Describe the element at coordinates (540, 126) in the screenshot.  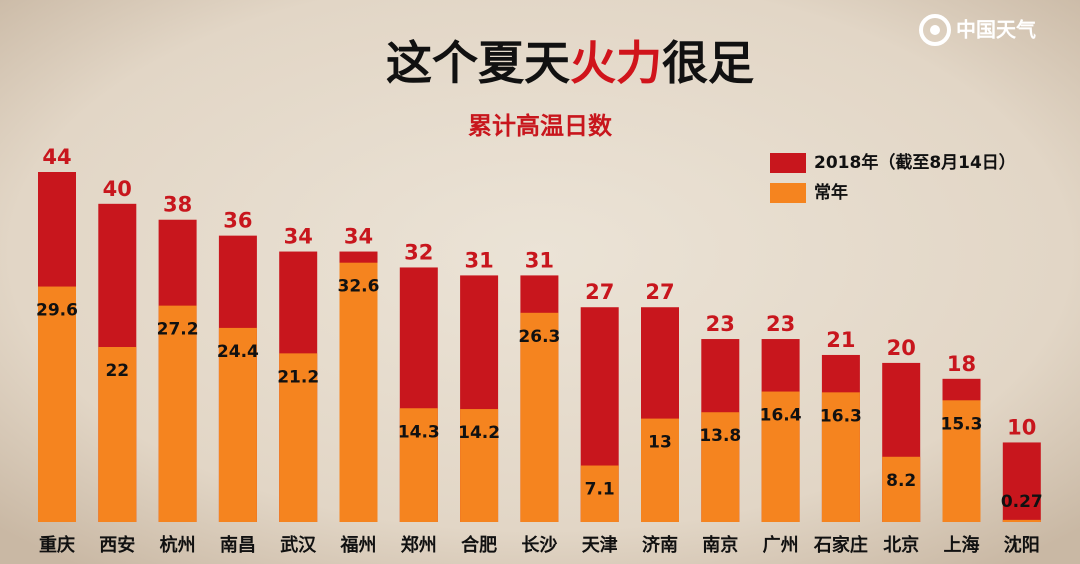
I see `chart-subtitle: 累计高温日数` at that location.